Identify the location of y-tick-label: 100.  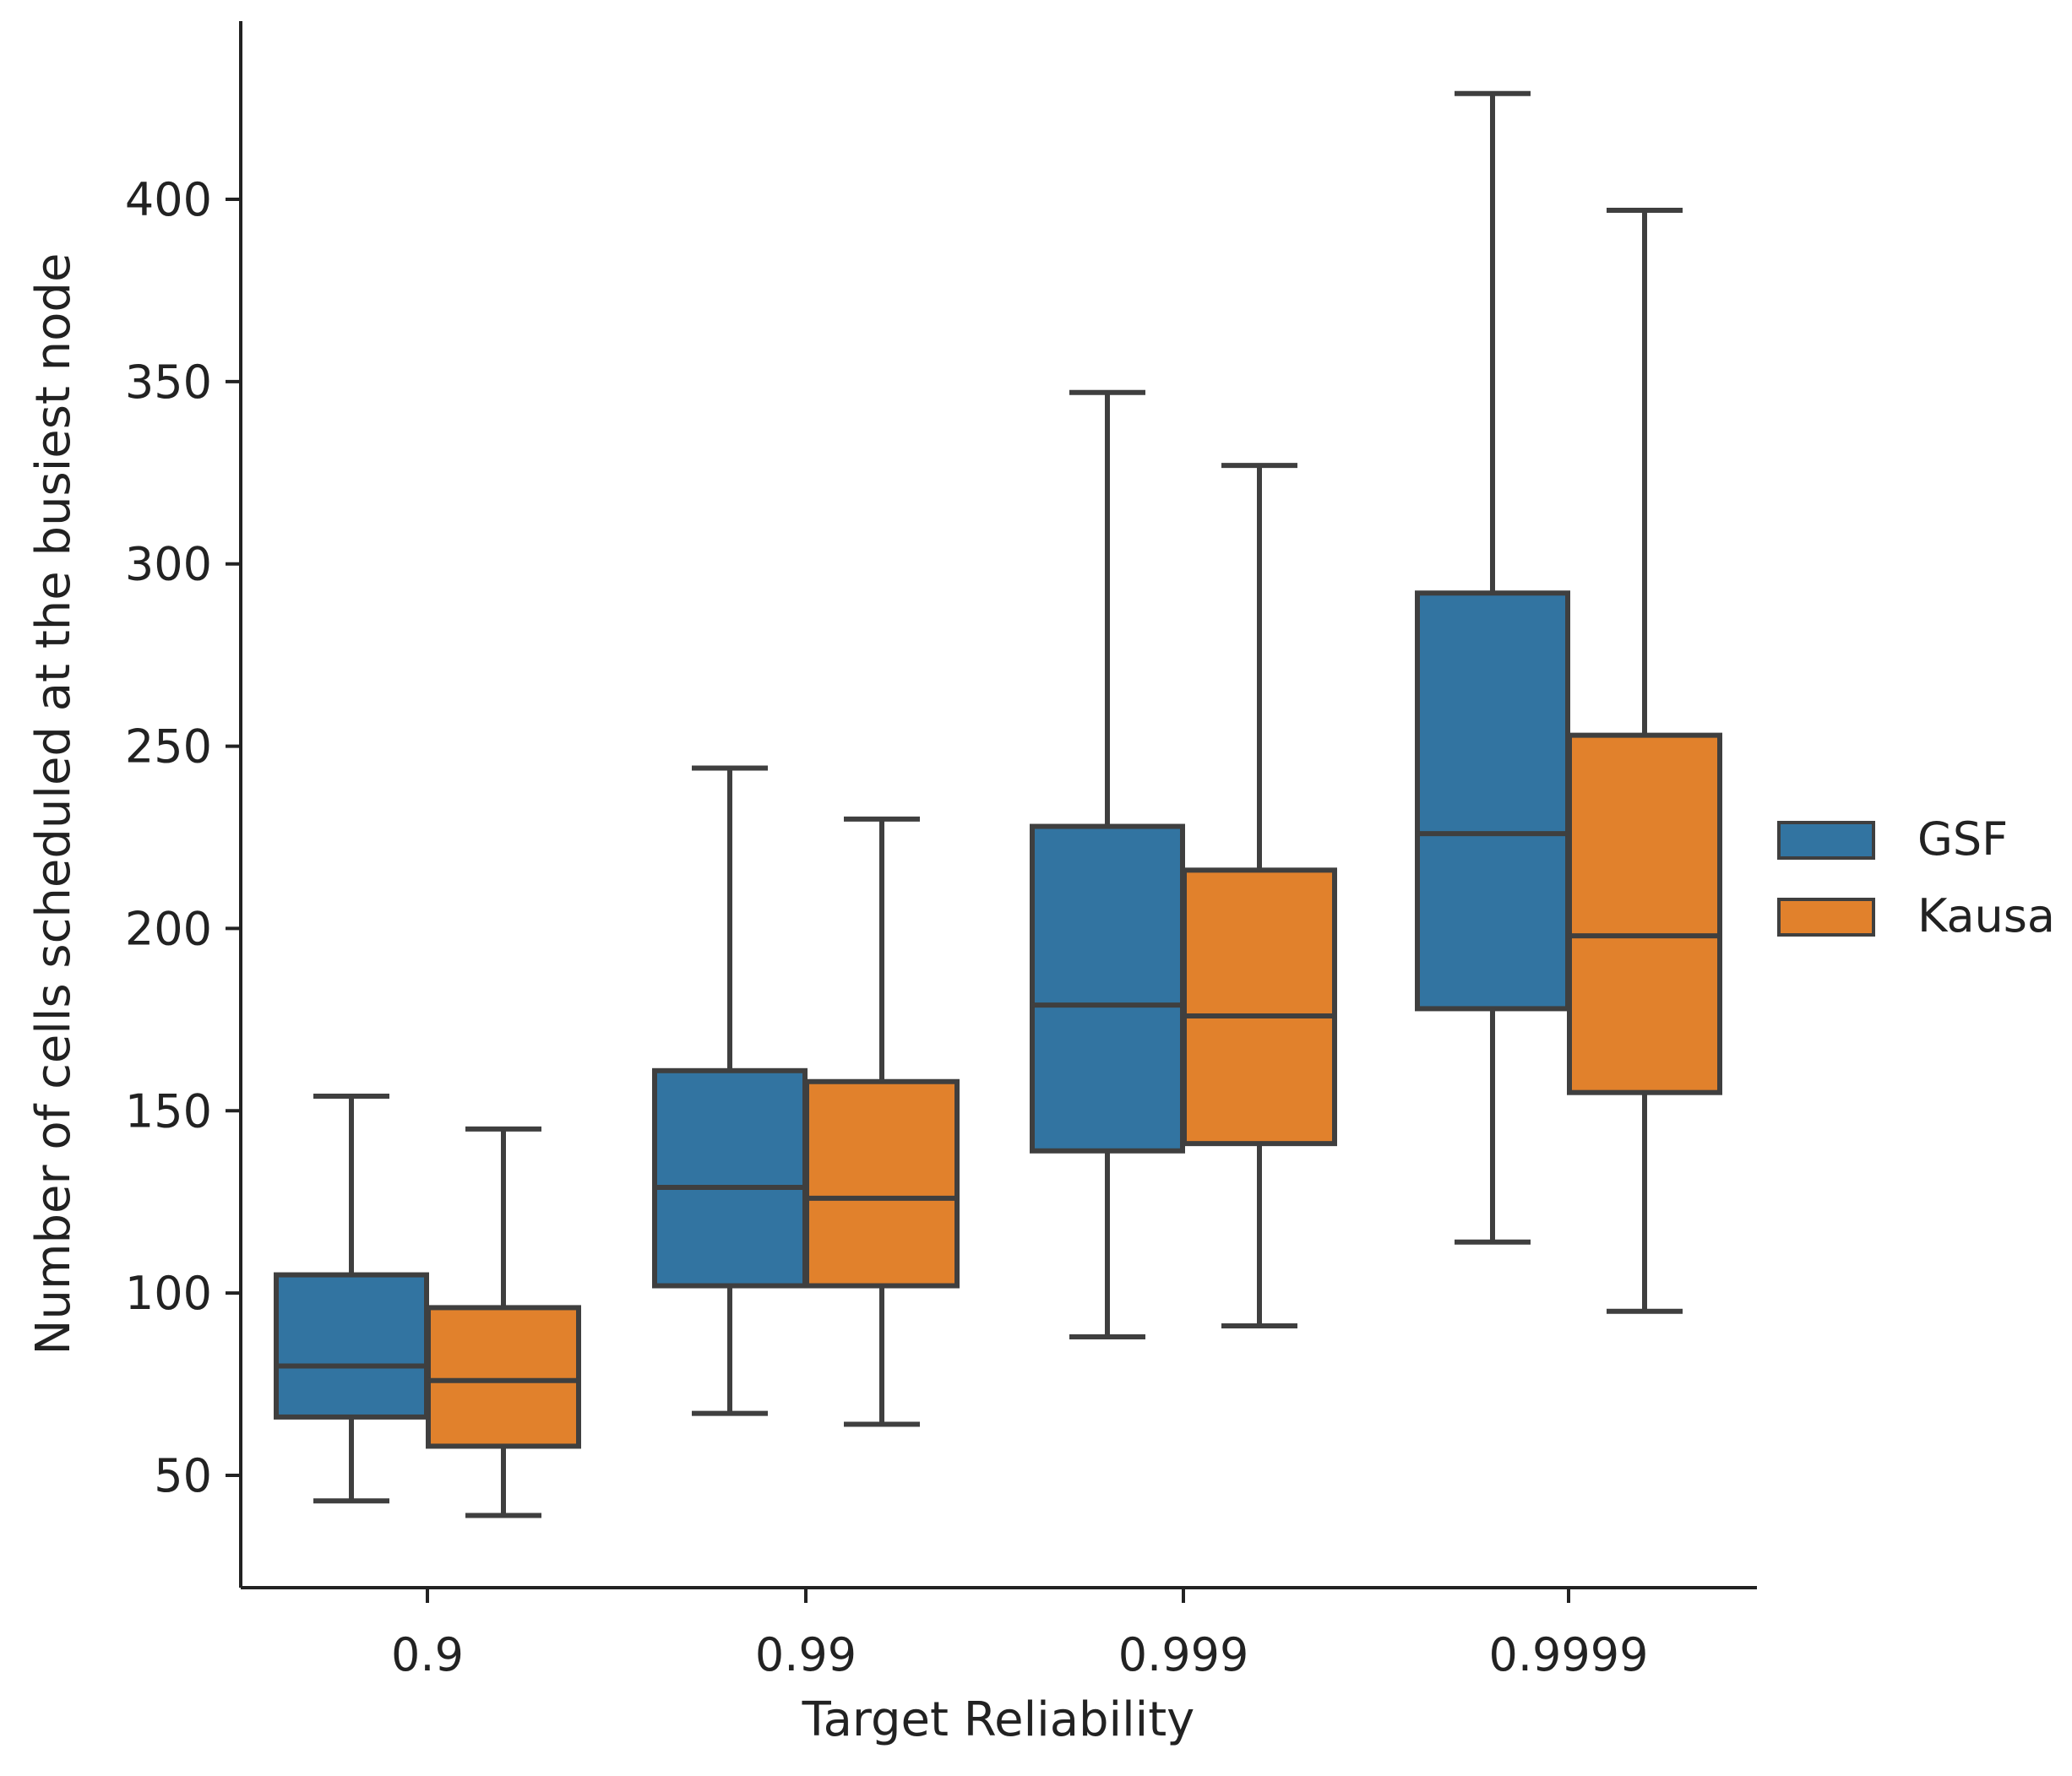
(168, 1293).